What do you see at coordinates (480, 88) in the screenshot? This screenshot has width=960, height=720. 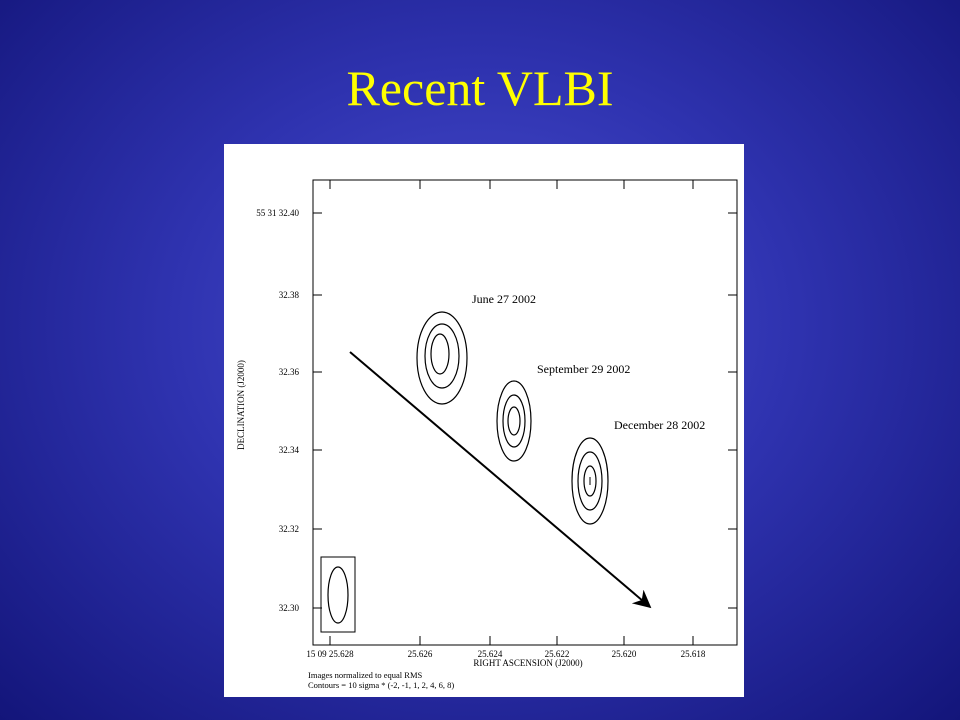 I see `slide-title: Recent VLBI` at bounding box center [480, 88].